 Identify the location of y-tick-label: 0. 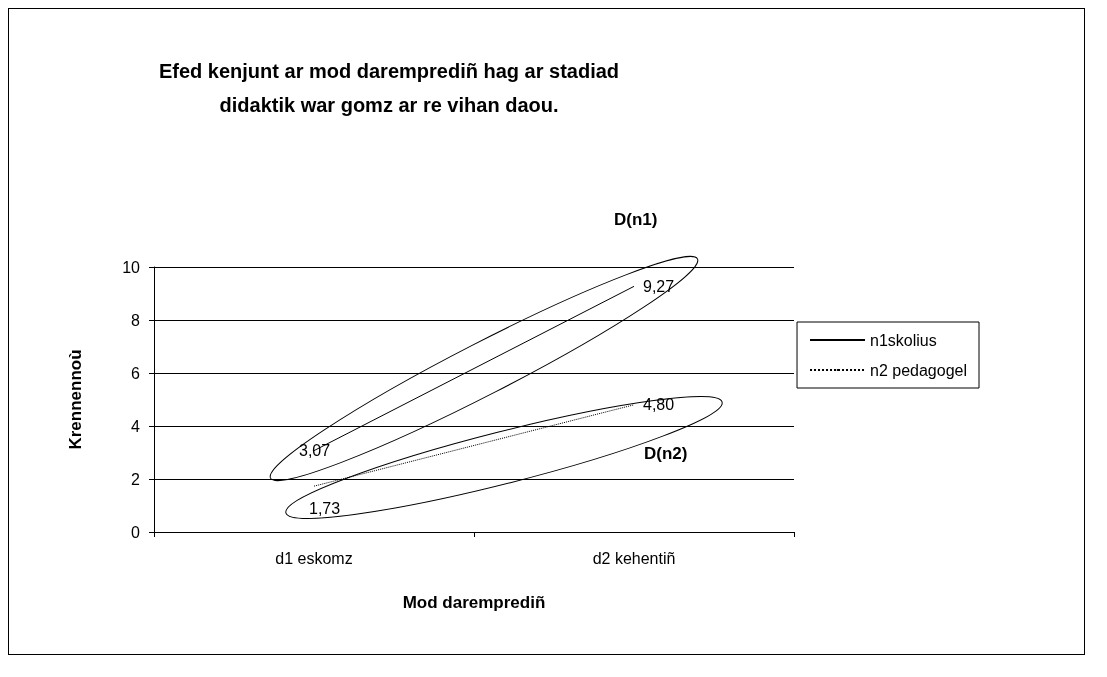
(136, 532).